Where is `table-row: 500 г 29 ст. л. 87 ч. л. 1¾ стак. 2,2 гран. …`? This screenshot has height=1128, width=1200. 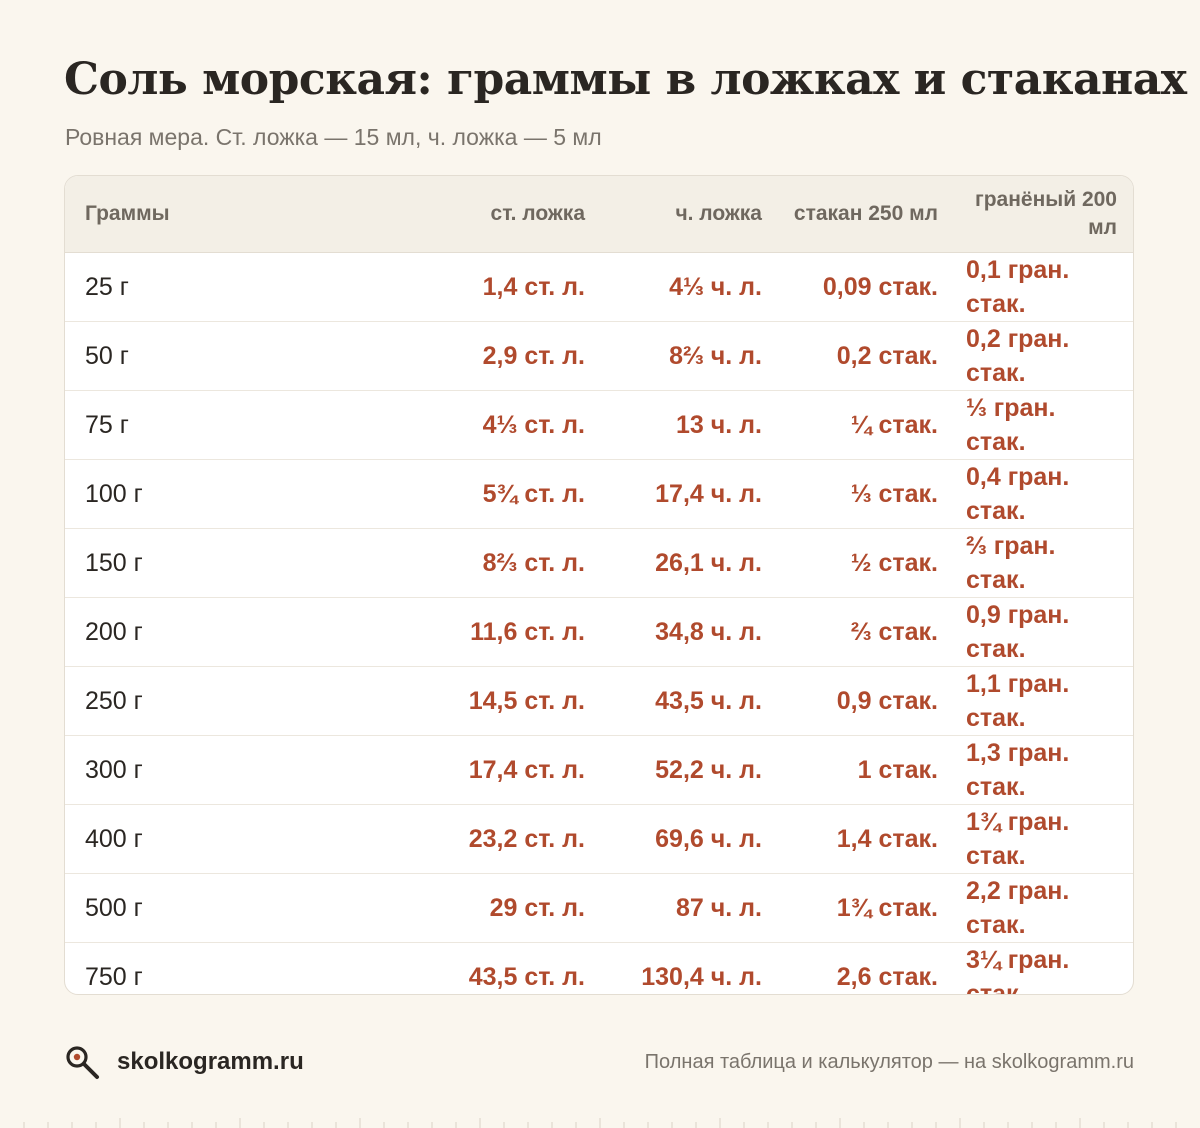 table-row: 500 г 29 ст. л. 87 ч. л. 1¾ стак. 2,2 гран. … is located at coordinates (599, 907).